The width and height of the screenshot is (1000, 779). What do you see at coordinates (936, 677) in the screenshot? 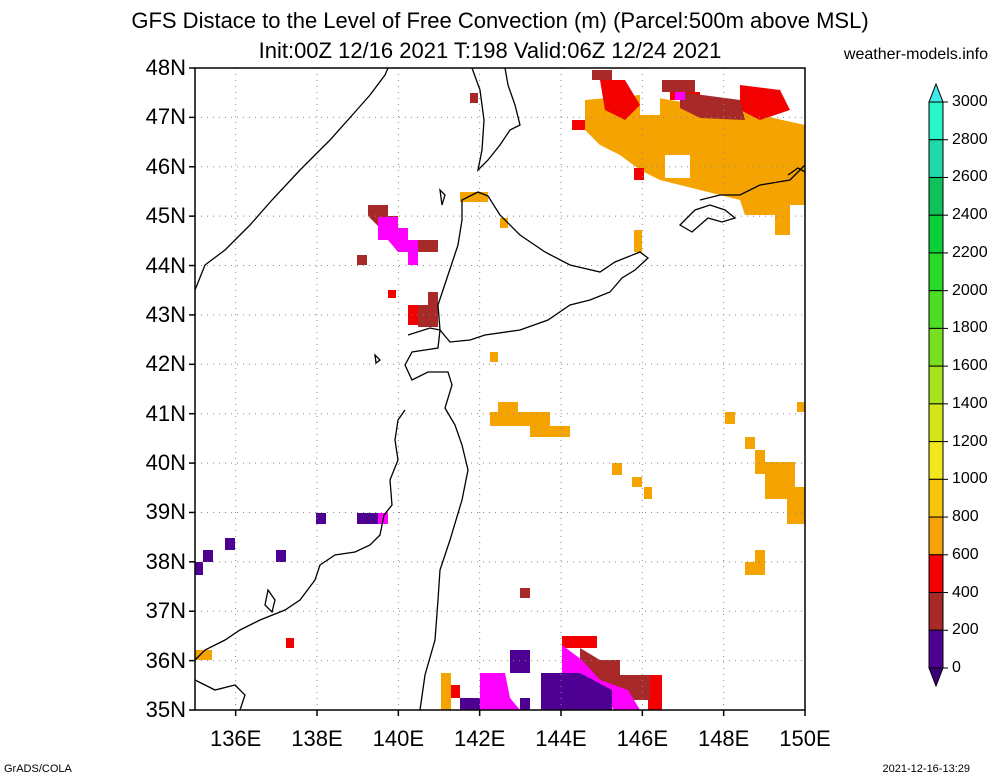
I see `colorbar-bottom-arrow` at bounding box center [936, 677].